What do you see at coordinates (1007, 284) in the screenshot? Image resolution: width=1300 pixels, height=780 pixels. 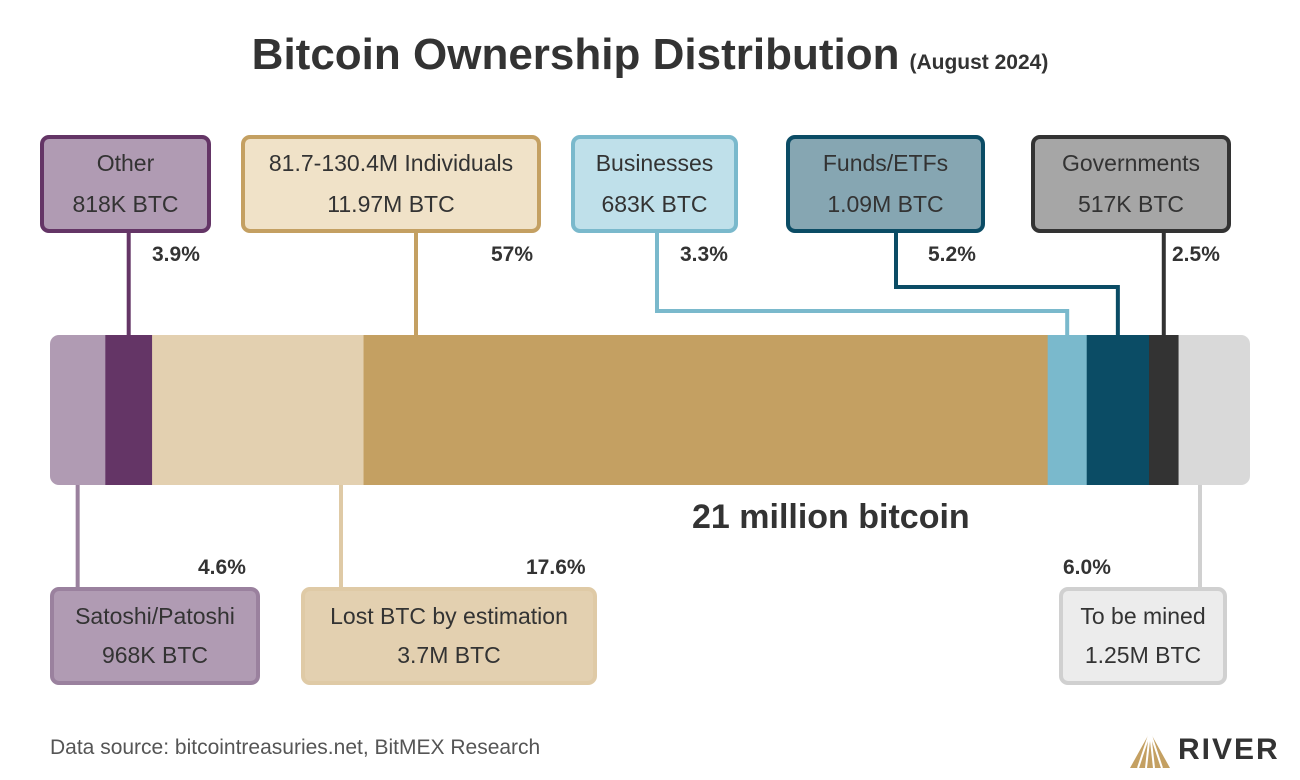 I see `connector-funds` at bounding box center [1007, 284].